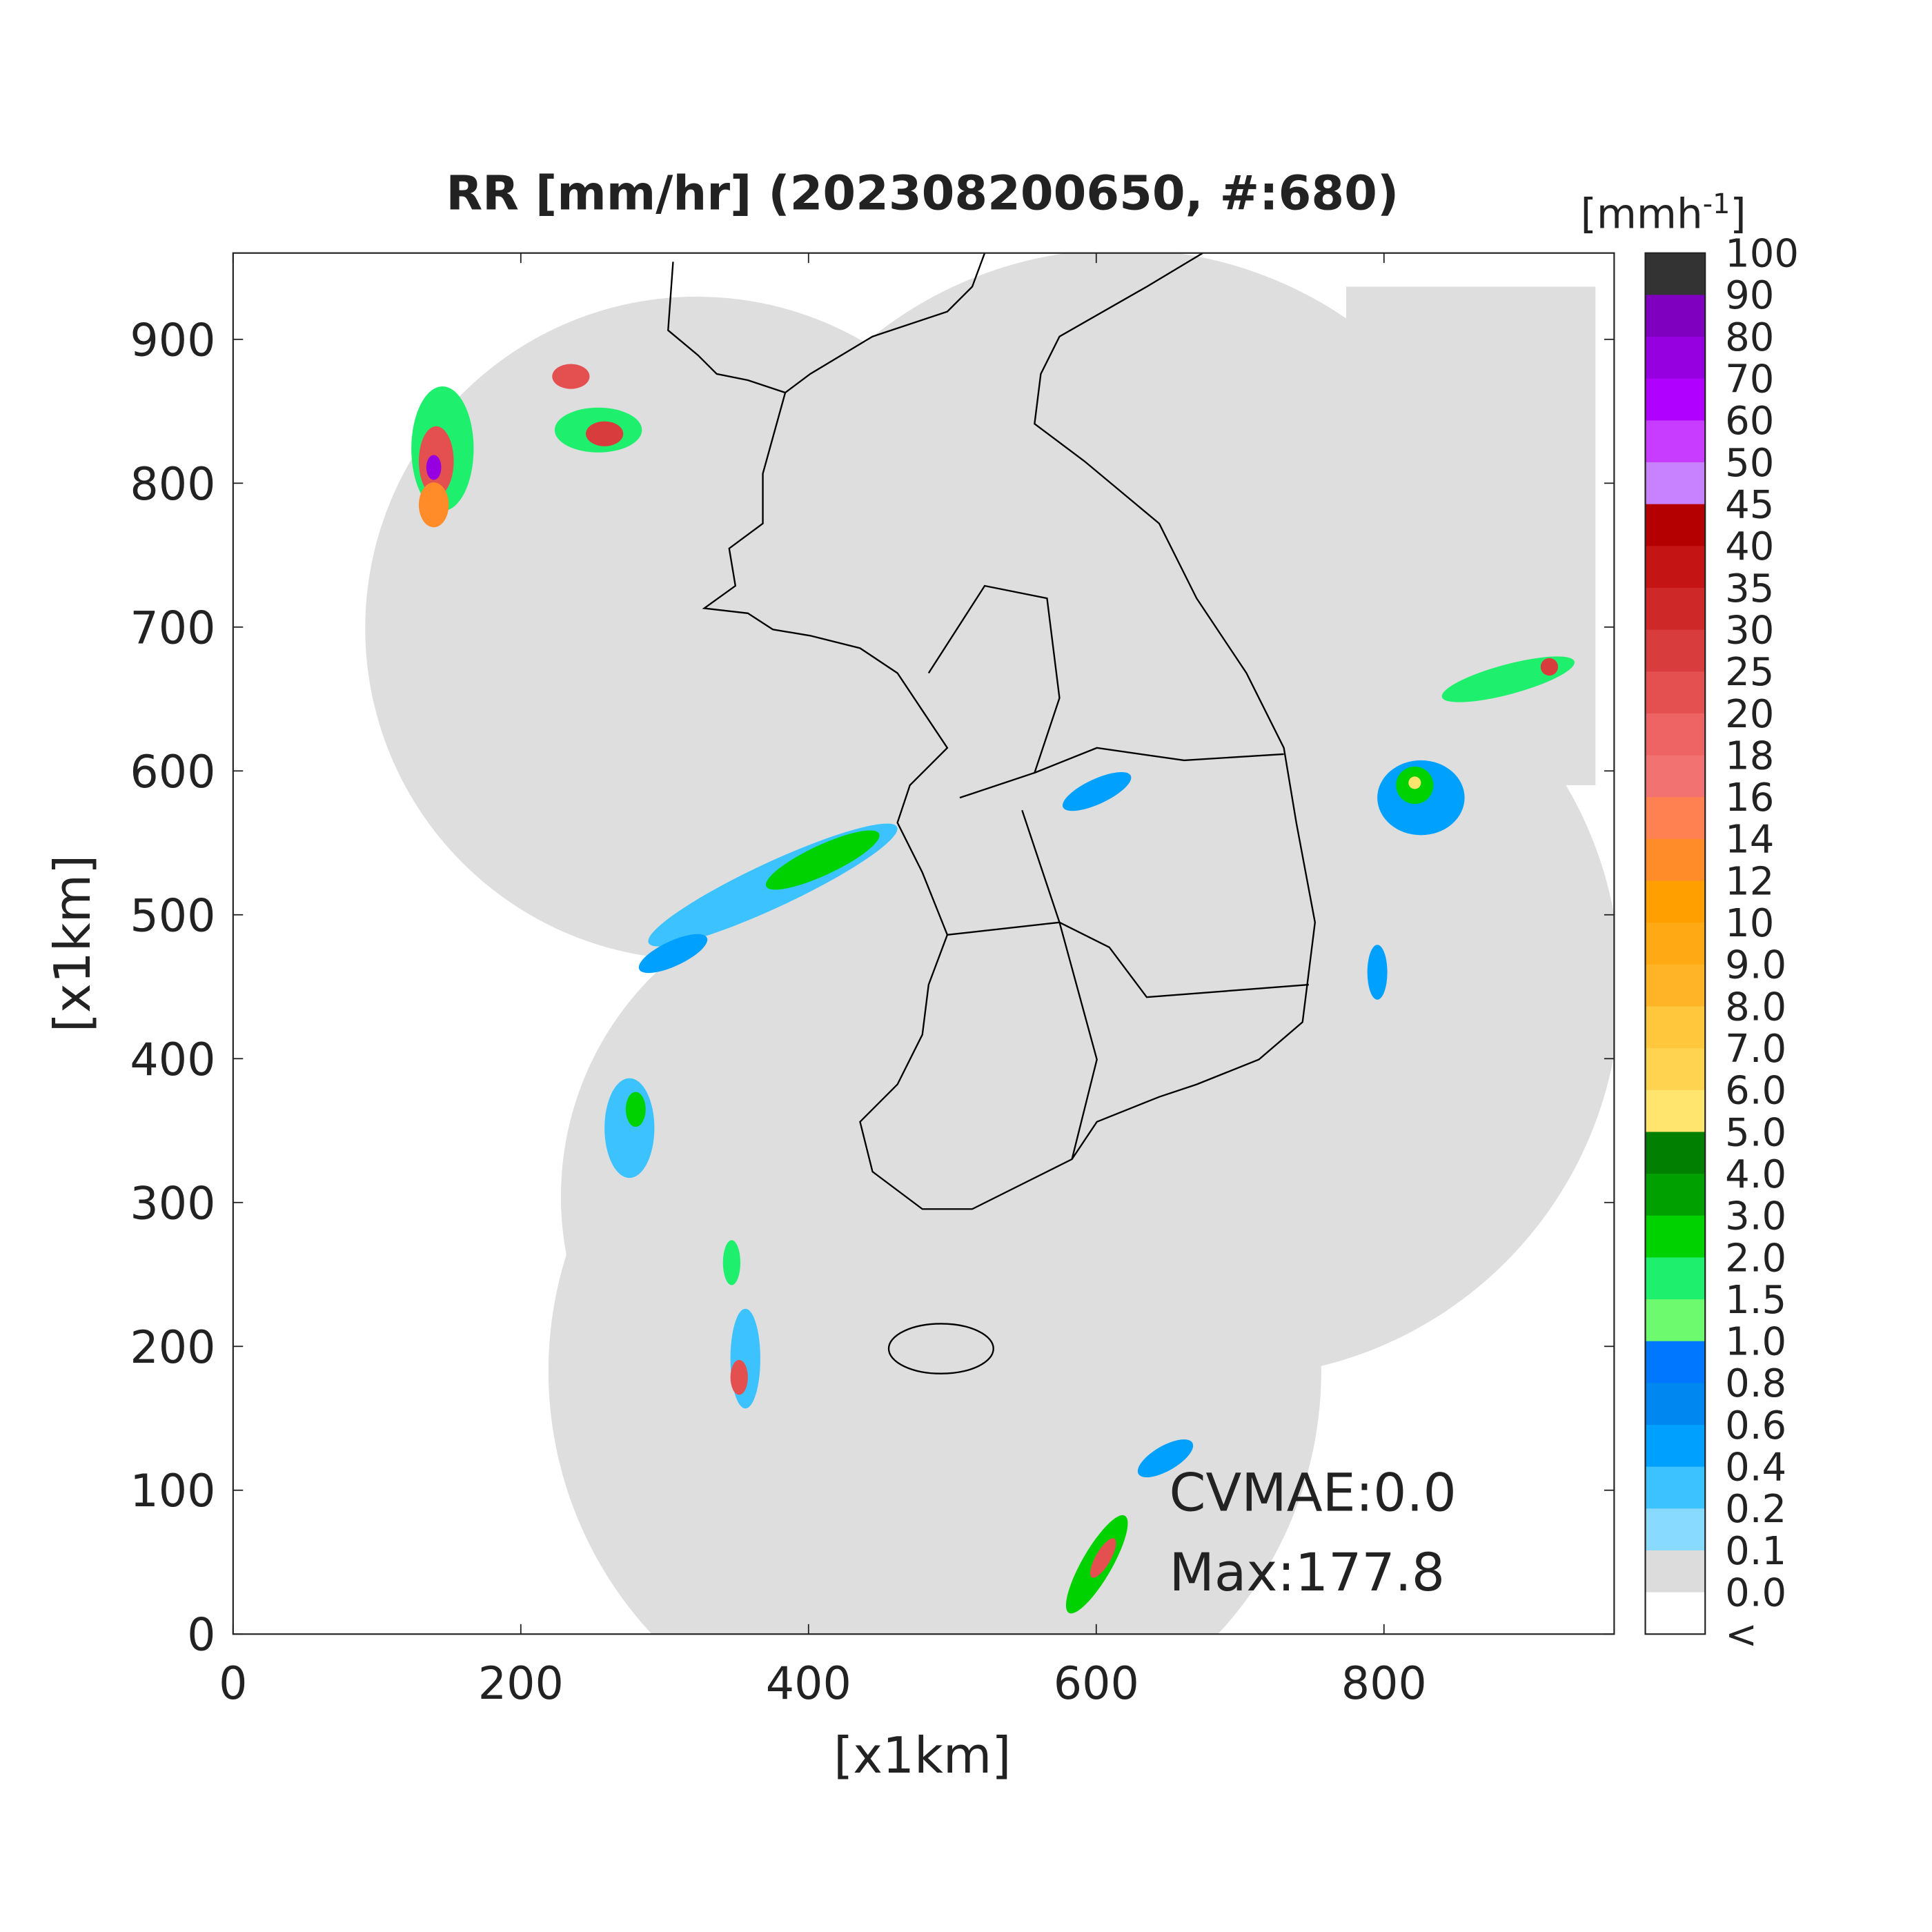 The width and height of the screenshot is (1932, 1932). What do you see at coordinates (1307, 1572) in the screenshot?
I see `annotation: Max:177.8` at bounding box center [1307, 1572].